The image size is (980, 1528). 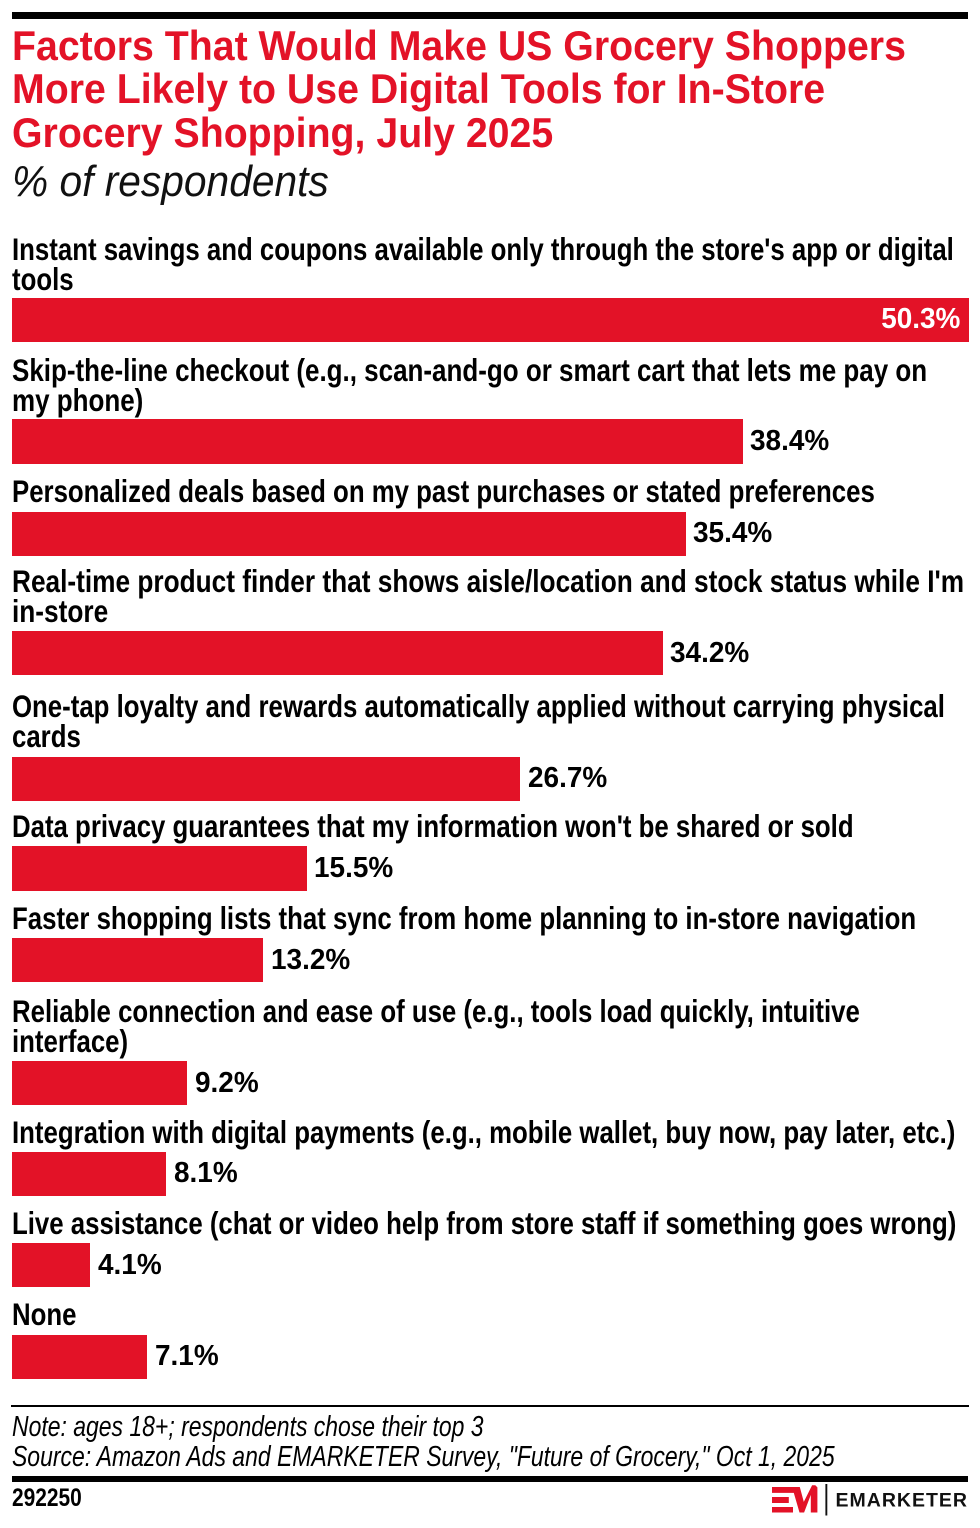 What do you see at coordinates (902, 1501) in the screenshot?
I see `svg-text: EMARKETER` at bounding box center [902, 1501].